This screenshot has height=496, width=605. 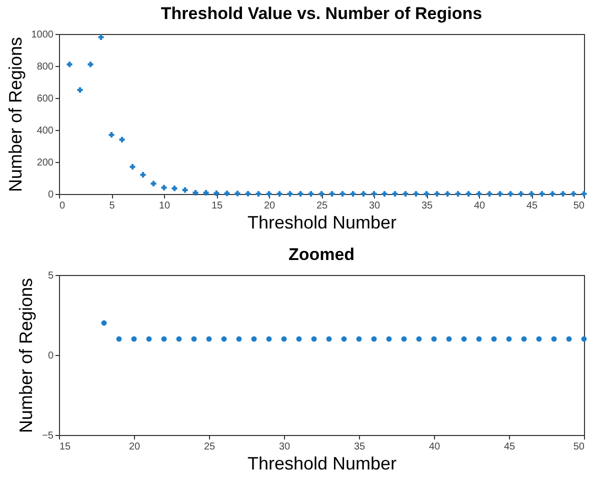 I want to click on y-tick-label: 1000, so click(x=42, y=35).